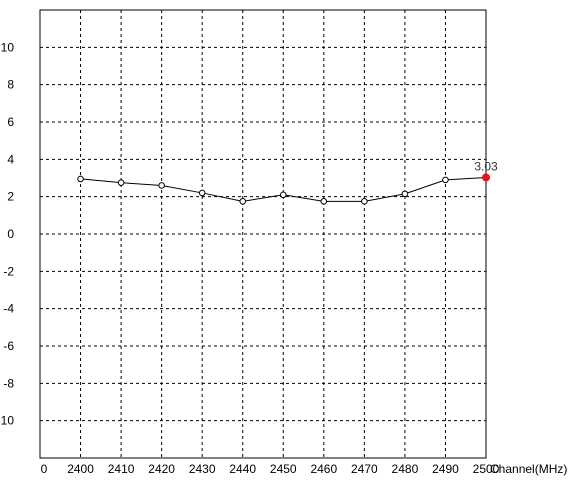  What do you see at coordinates (202, 469) in the screenshot?
I see `x-tick-label: 2430` at bounding box center [202, 469].